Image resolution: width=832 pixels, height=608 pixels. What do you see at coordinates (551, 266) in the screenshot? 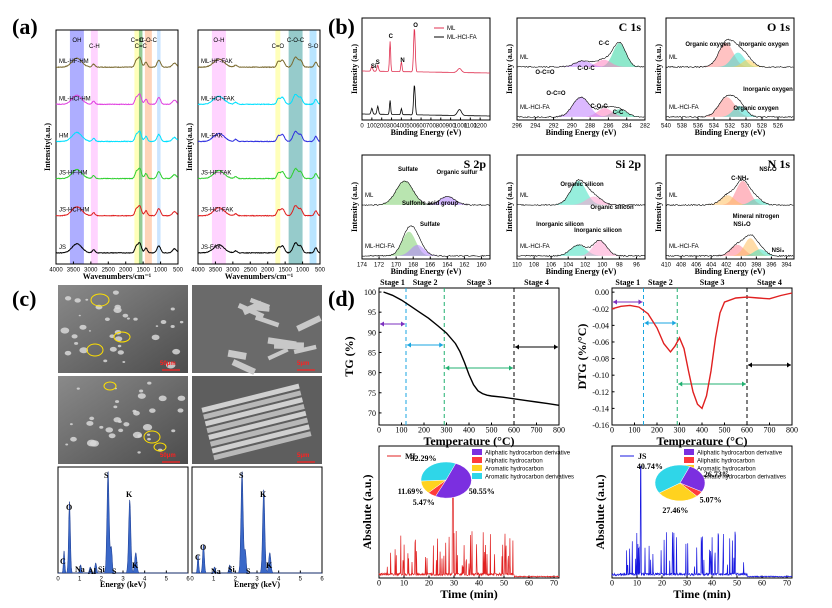
I see `x-tick-label: 106` at bounding box center [551, 266].